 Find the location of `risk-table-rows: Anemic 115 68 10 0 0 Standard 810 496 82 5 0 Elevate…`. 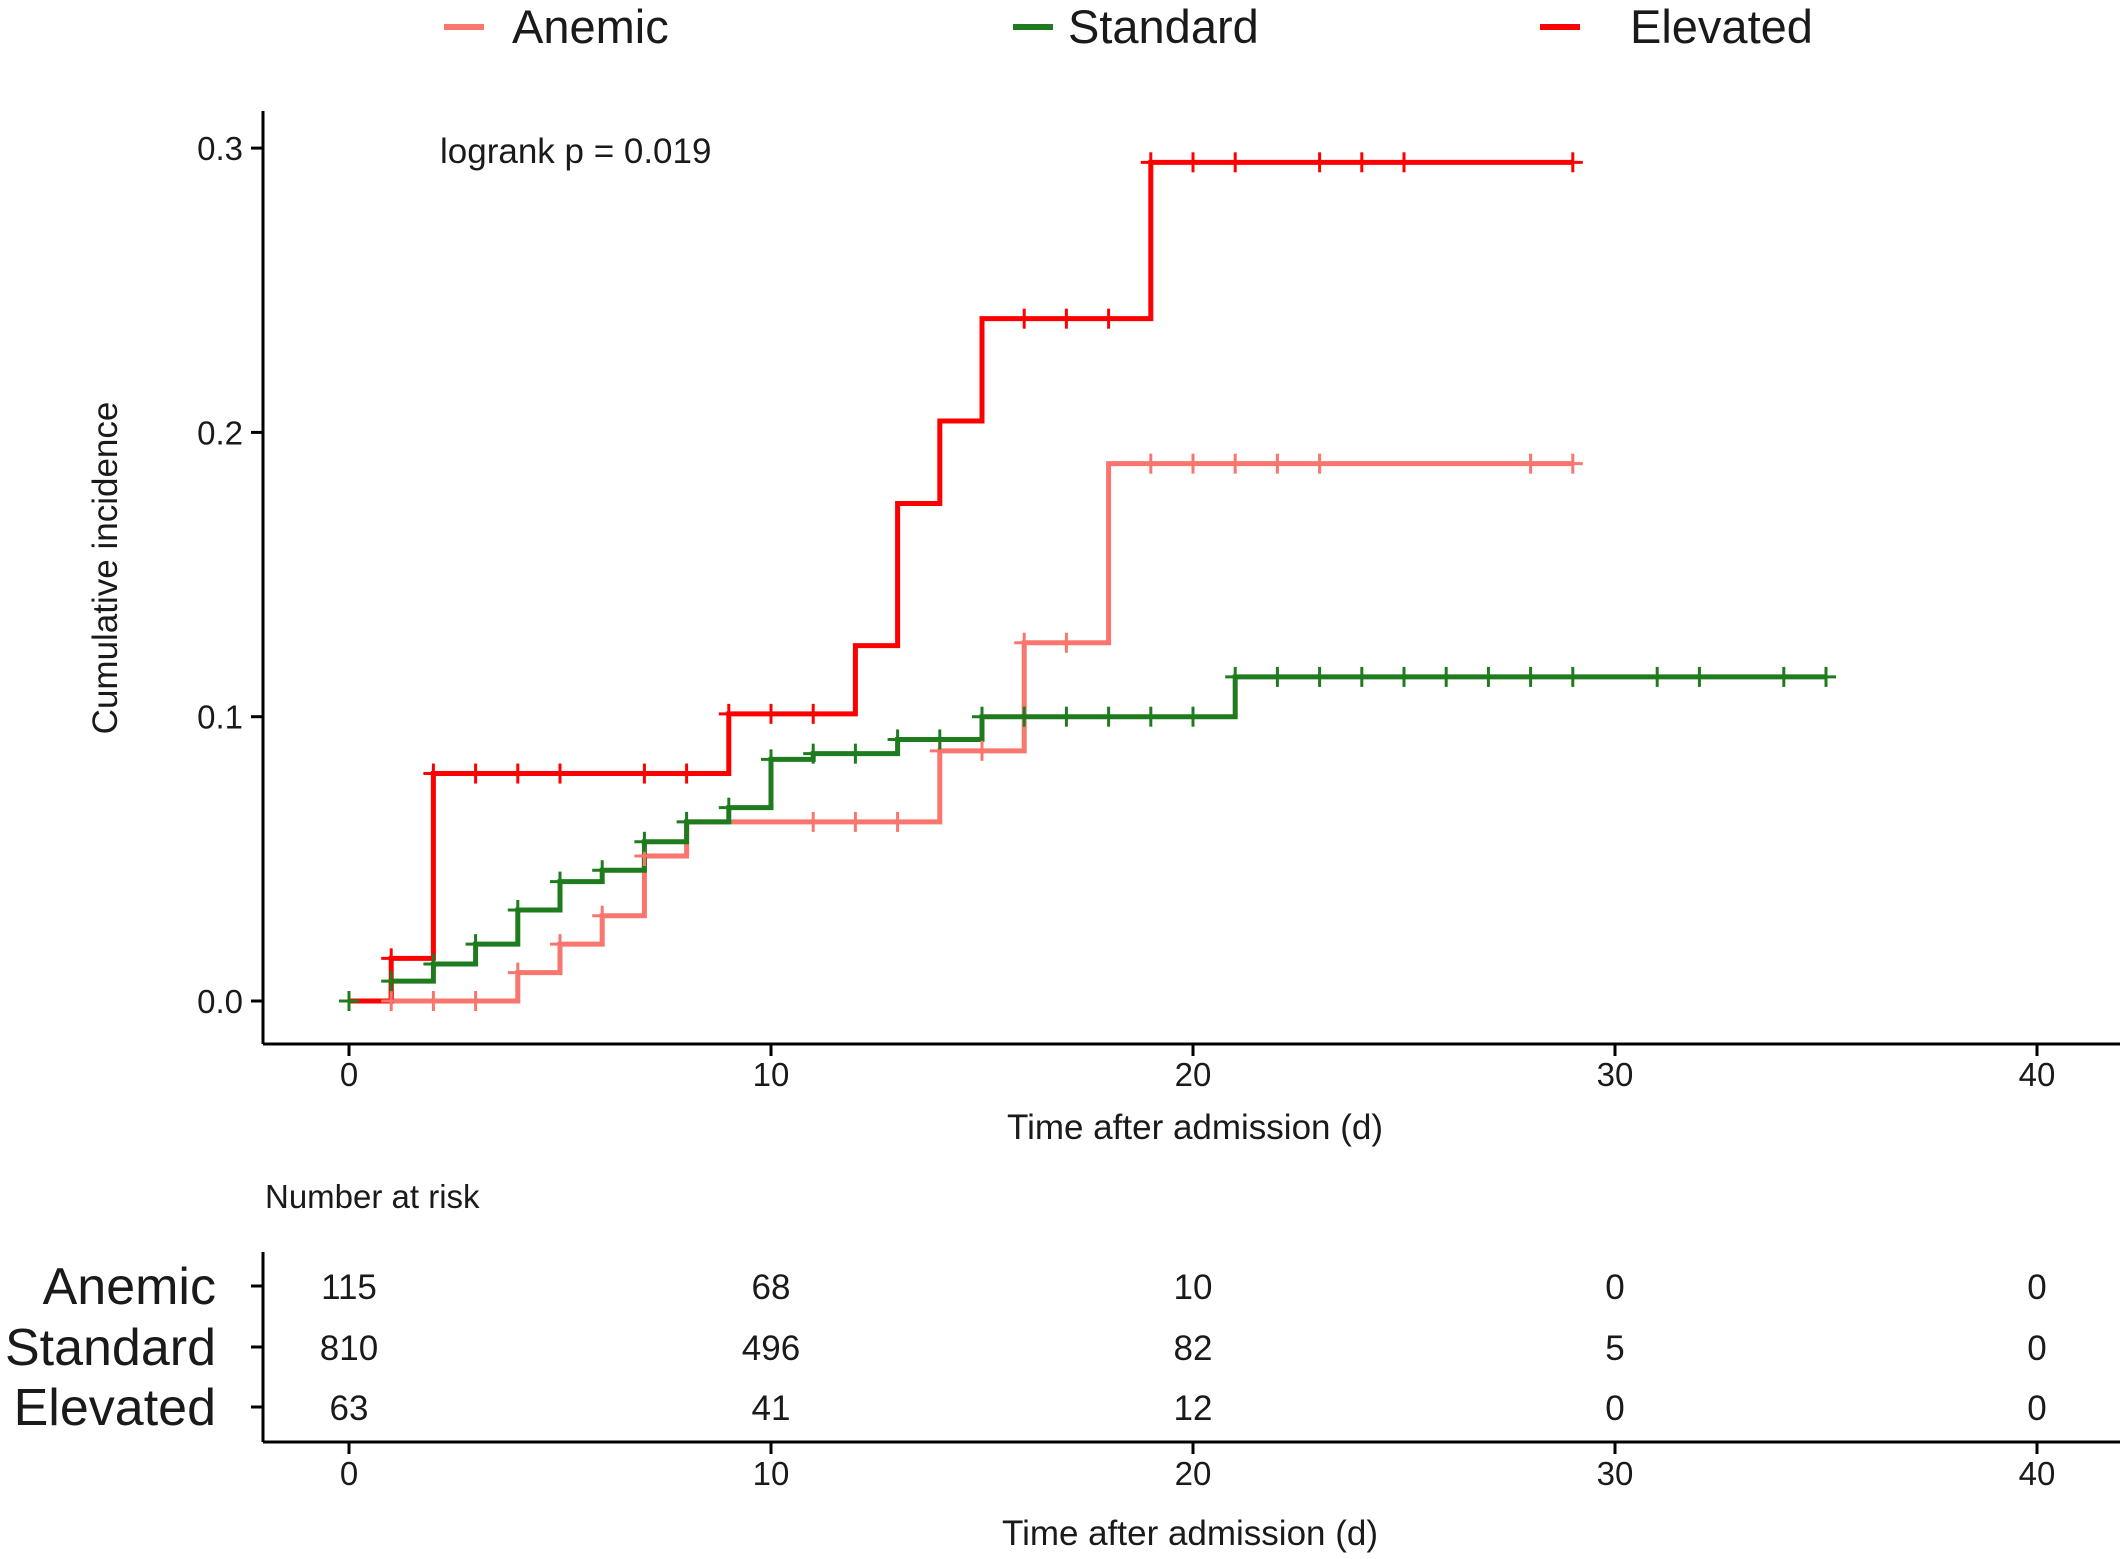

risk-table-rows: Anemic 115 68 10 0 0 Standard 810 496 82 5 0 Elevate… is located at coordinates (1026, 1347).